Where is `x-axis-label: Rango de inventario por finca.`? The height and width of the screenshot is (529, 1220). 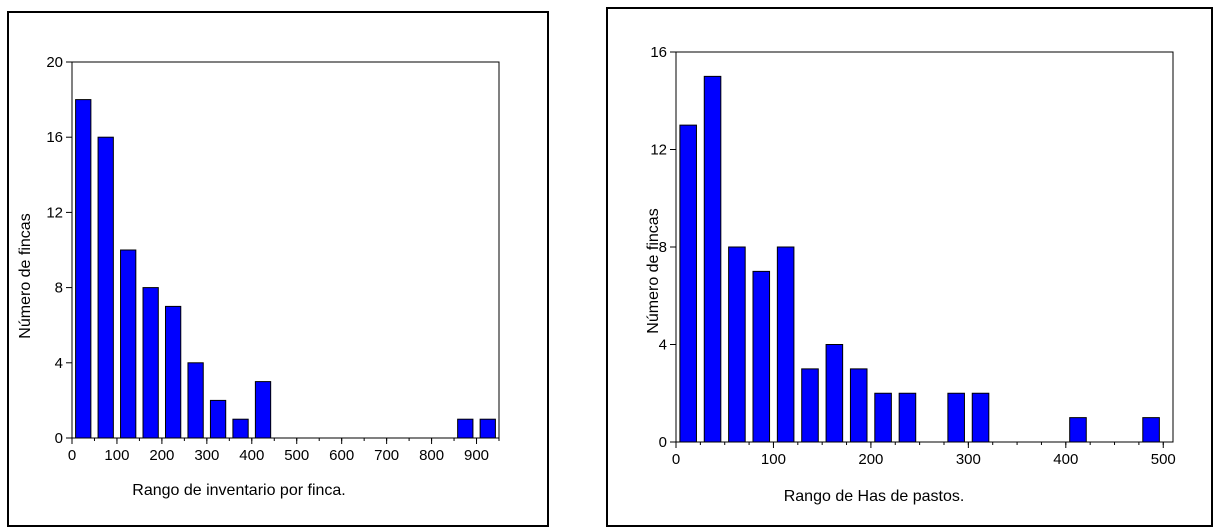 x-axis-label: Rango de inventario por finca. is located at coordinates (238, 490).